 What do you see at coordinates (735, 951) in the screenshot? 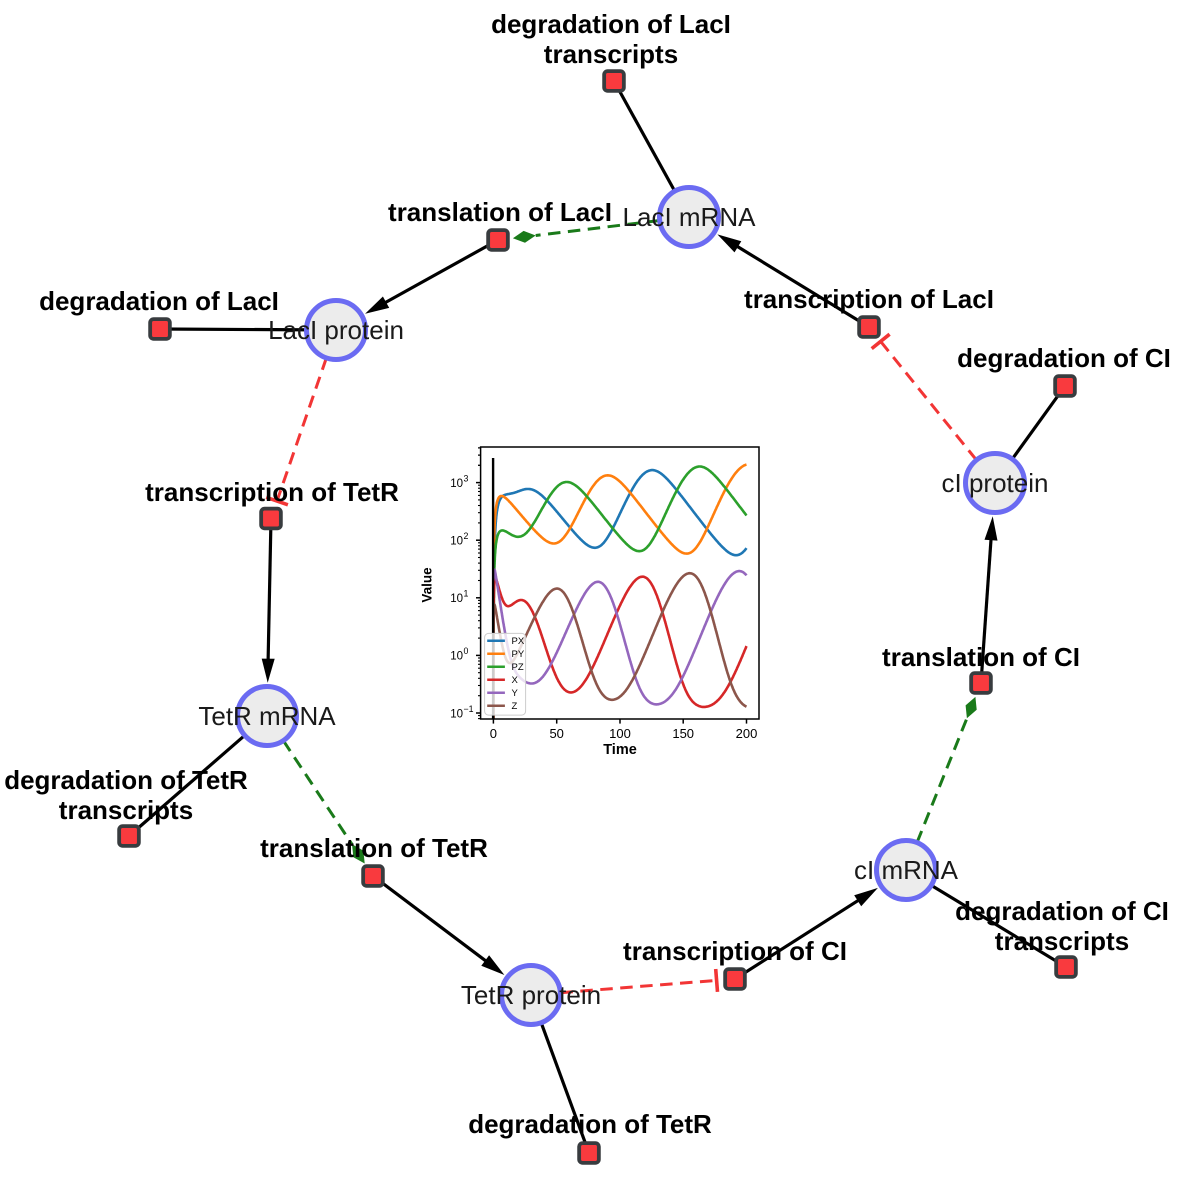
I see `svg-text: transcription of CI` at bounding box center [735, 951].